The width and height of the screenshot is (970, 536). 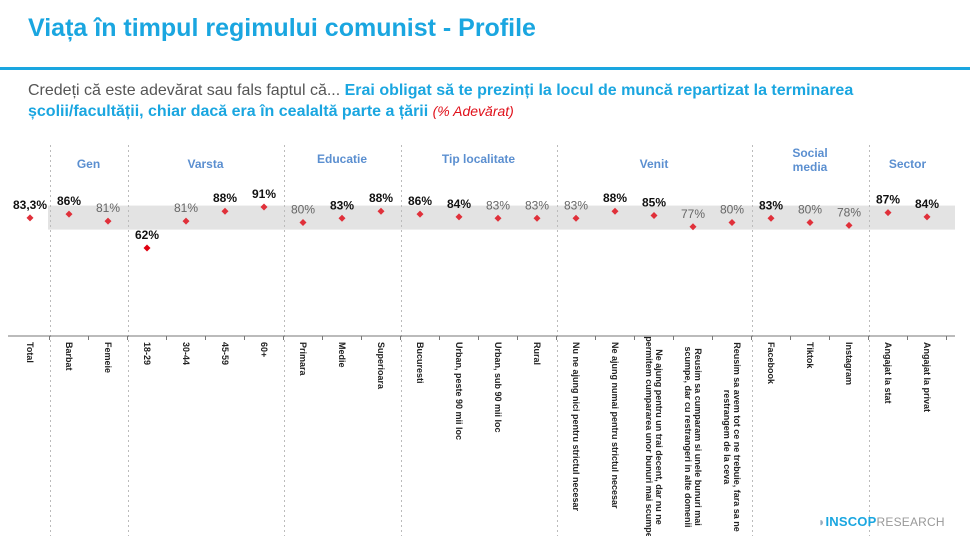 What do you see at coordinates (478, 159) in the screenshot?
I see `group-label: Tip localitate` at bounding box center [478, 159].